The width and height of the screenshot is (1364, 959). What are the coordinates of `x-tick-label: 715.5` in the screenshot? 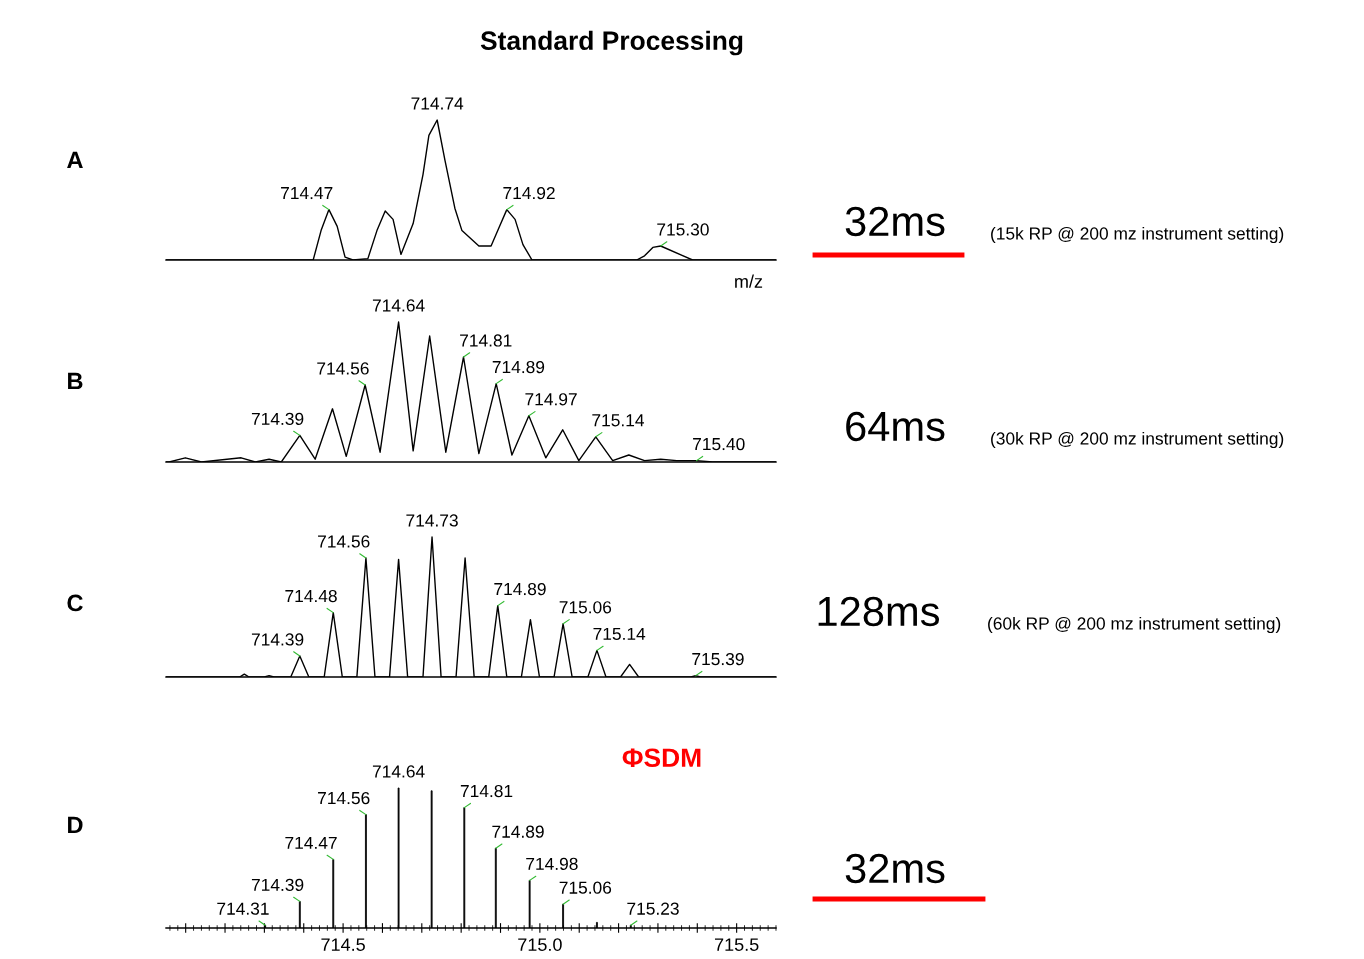 It's located at (736, 944).